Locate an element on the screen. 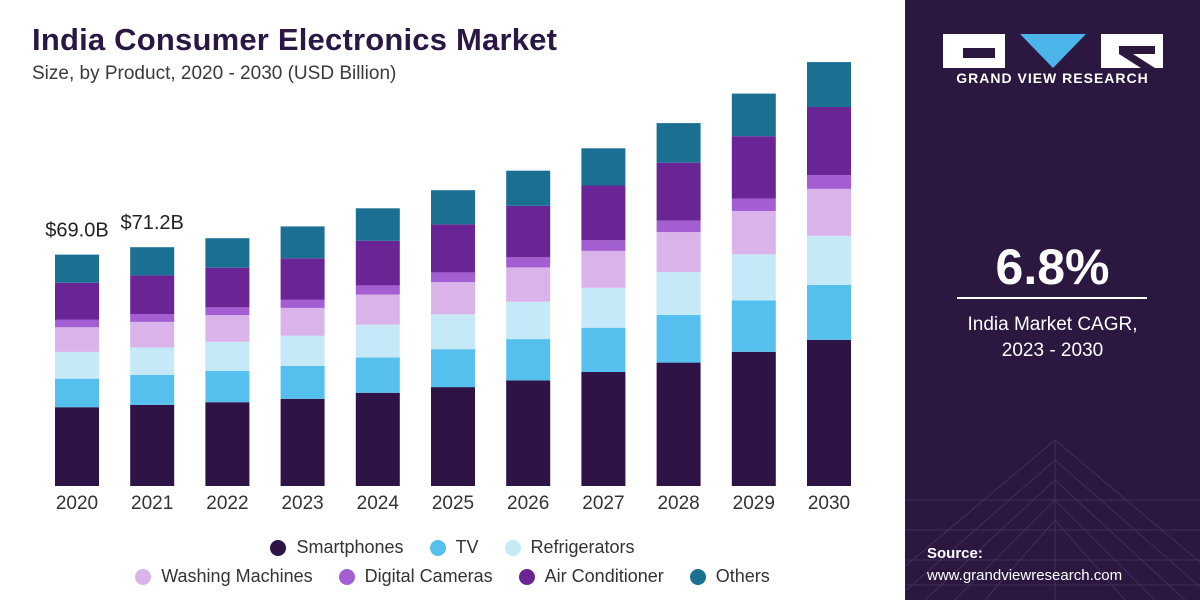 The height and width of the screenshot is (600, 1200). bar-segment-tv-2023 is located at coordinates (302, 382).